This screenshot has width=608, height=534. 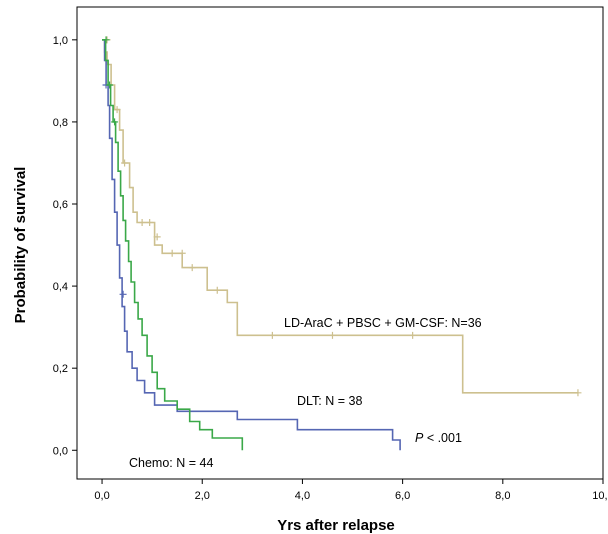 I want to click on x-tick-label: 10,0, so click(x=600, y=496).